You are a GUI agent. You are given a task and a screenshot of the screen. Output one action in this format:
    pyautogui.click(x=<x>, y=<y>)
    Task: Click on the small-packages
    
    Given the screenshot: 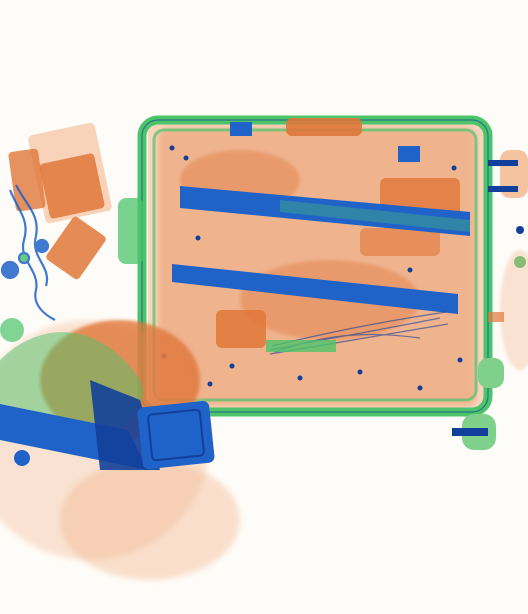 What is the action you would take?
    pyautogui.click(x=60, y=201)
    